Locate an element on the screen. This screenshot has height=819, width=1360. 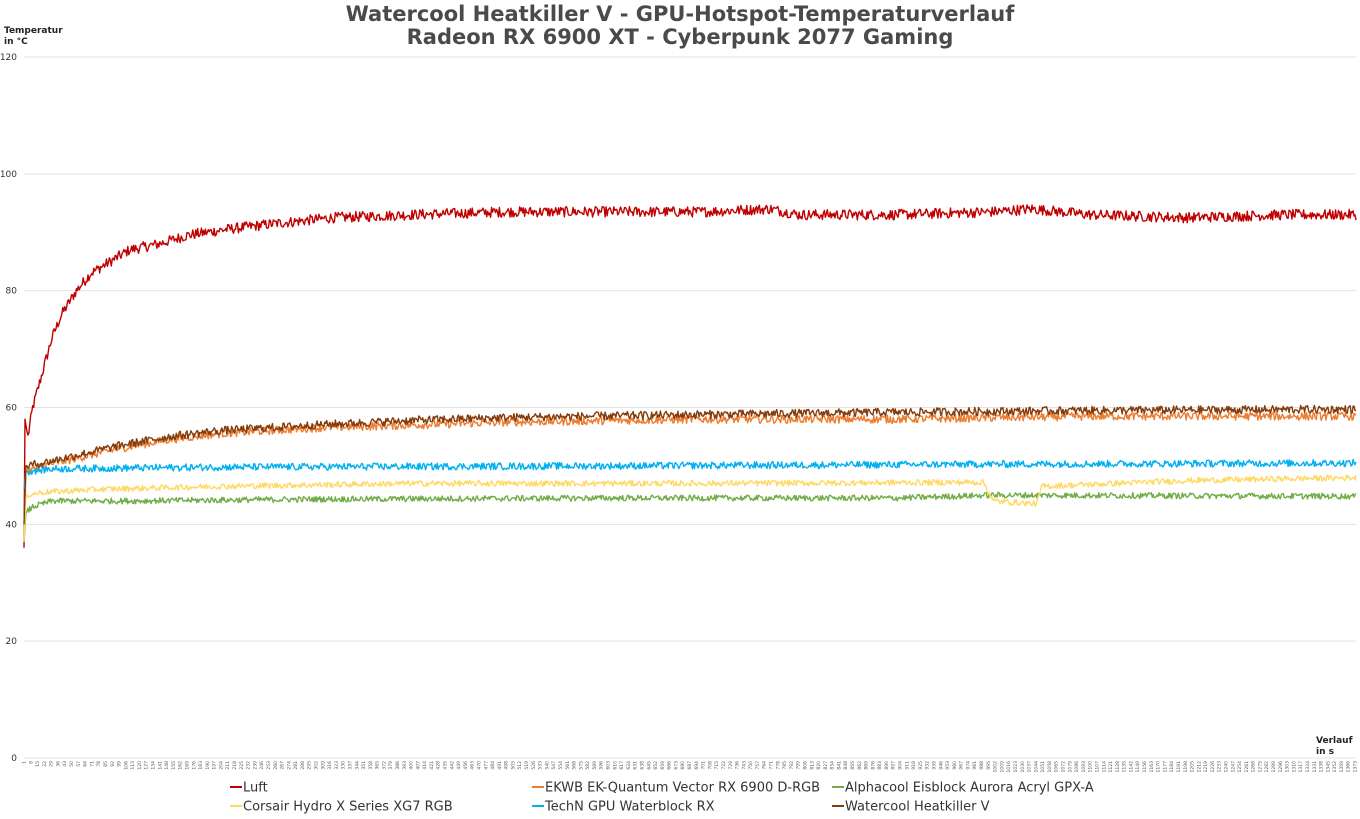
x-tick-label: 36 is located at coordinates (58, 764).